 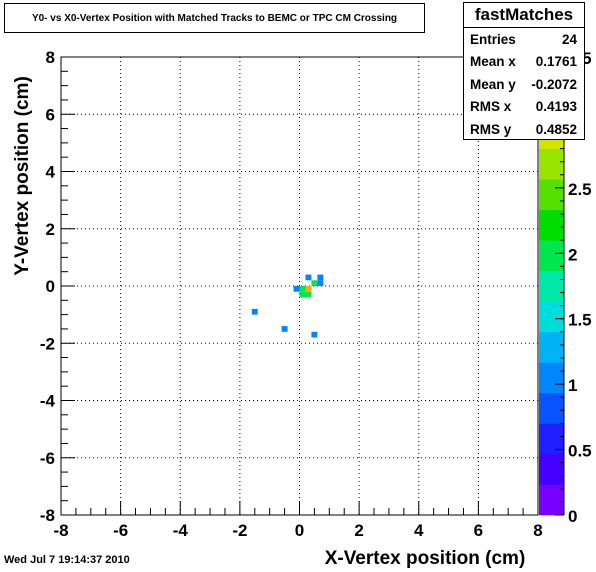 I want to click on y-tick-label: 6, so click(x=50, y=114).